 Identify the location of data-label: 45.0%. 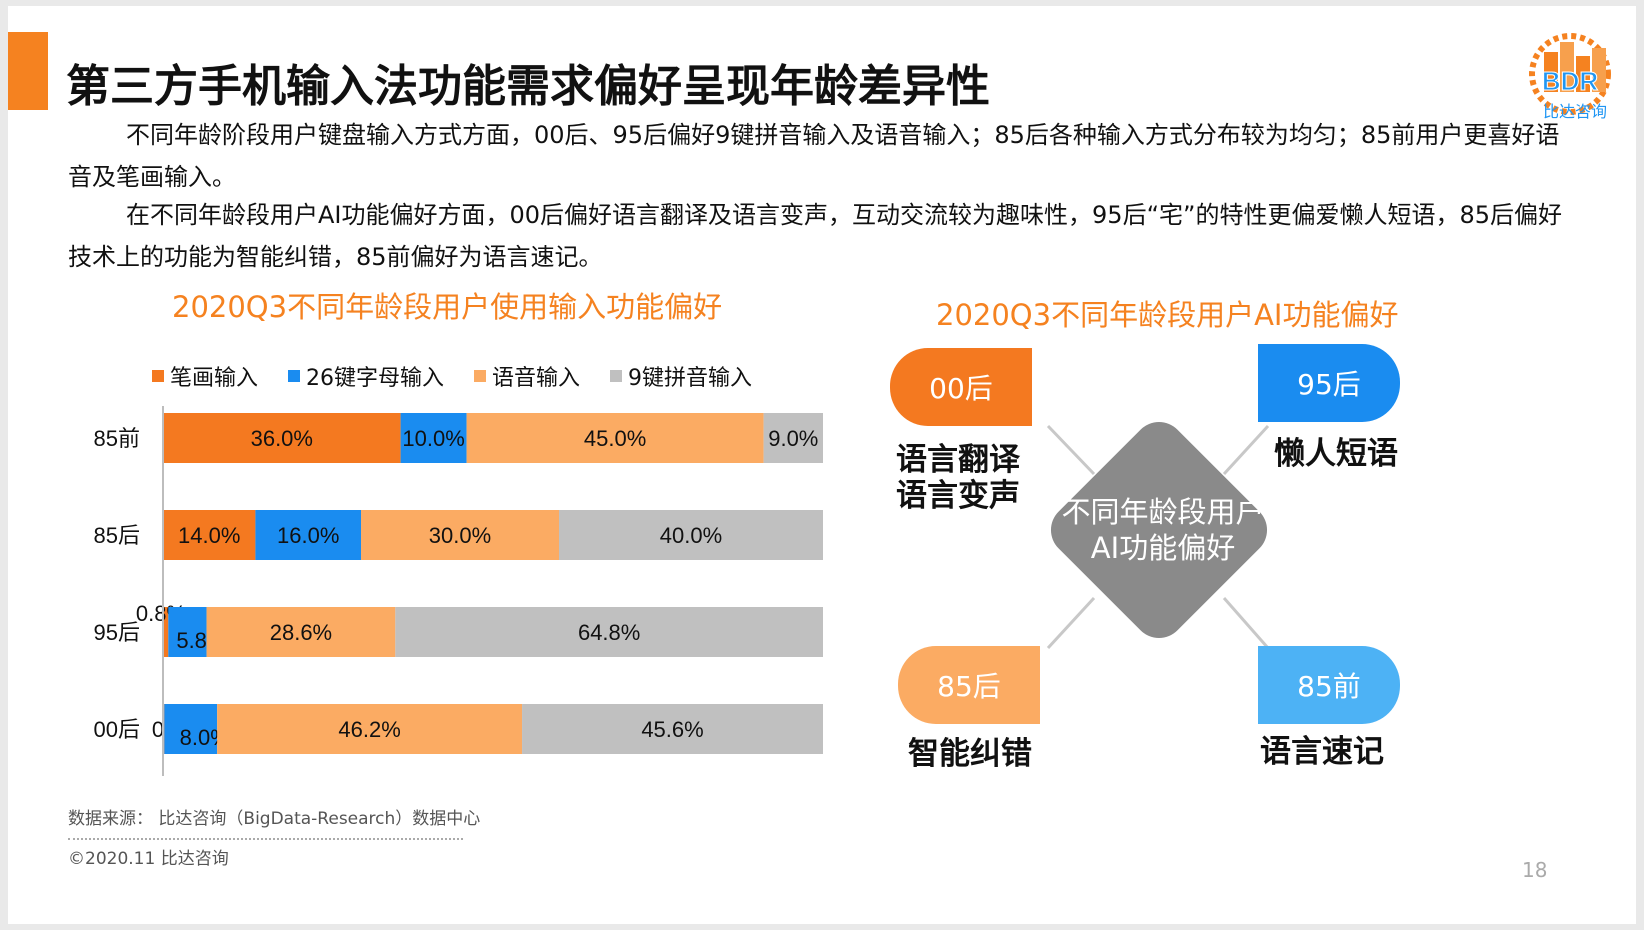
(615, 438).